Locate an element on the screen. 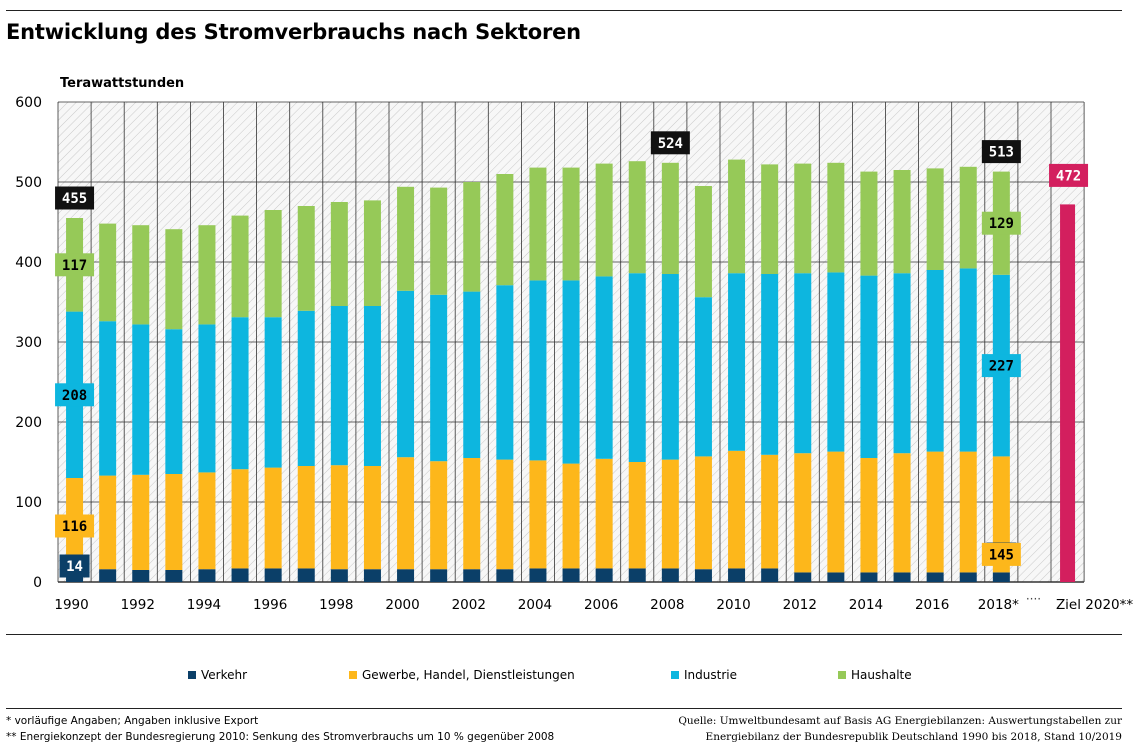 The width and height of the screenshot is (1134, 751). value-label-total: 524 is located at coordinates (670, 144).